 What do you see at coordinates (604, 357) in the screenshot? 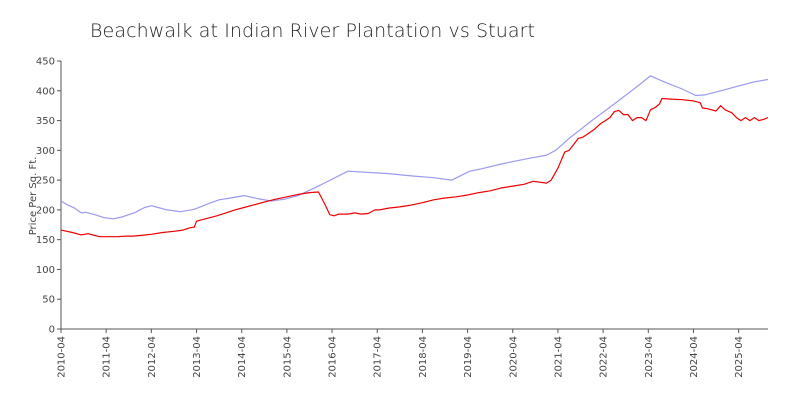
I see `x-tick-label: 2022-04` at bounding box center [604, 357].